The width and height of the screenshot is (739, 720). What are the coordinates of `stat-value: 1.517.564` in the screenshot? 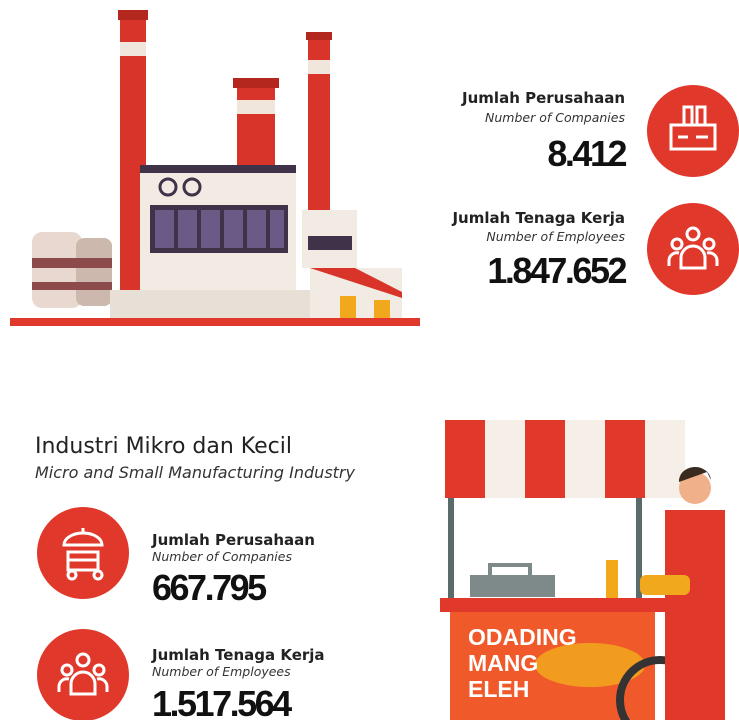 It's located at (222, 701).